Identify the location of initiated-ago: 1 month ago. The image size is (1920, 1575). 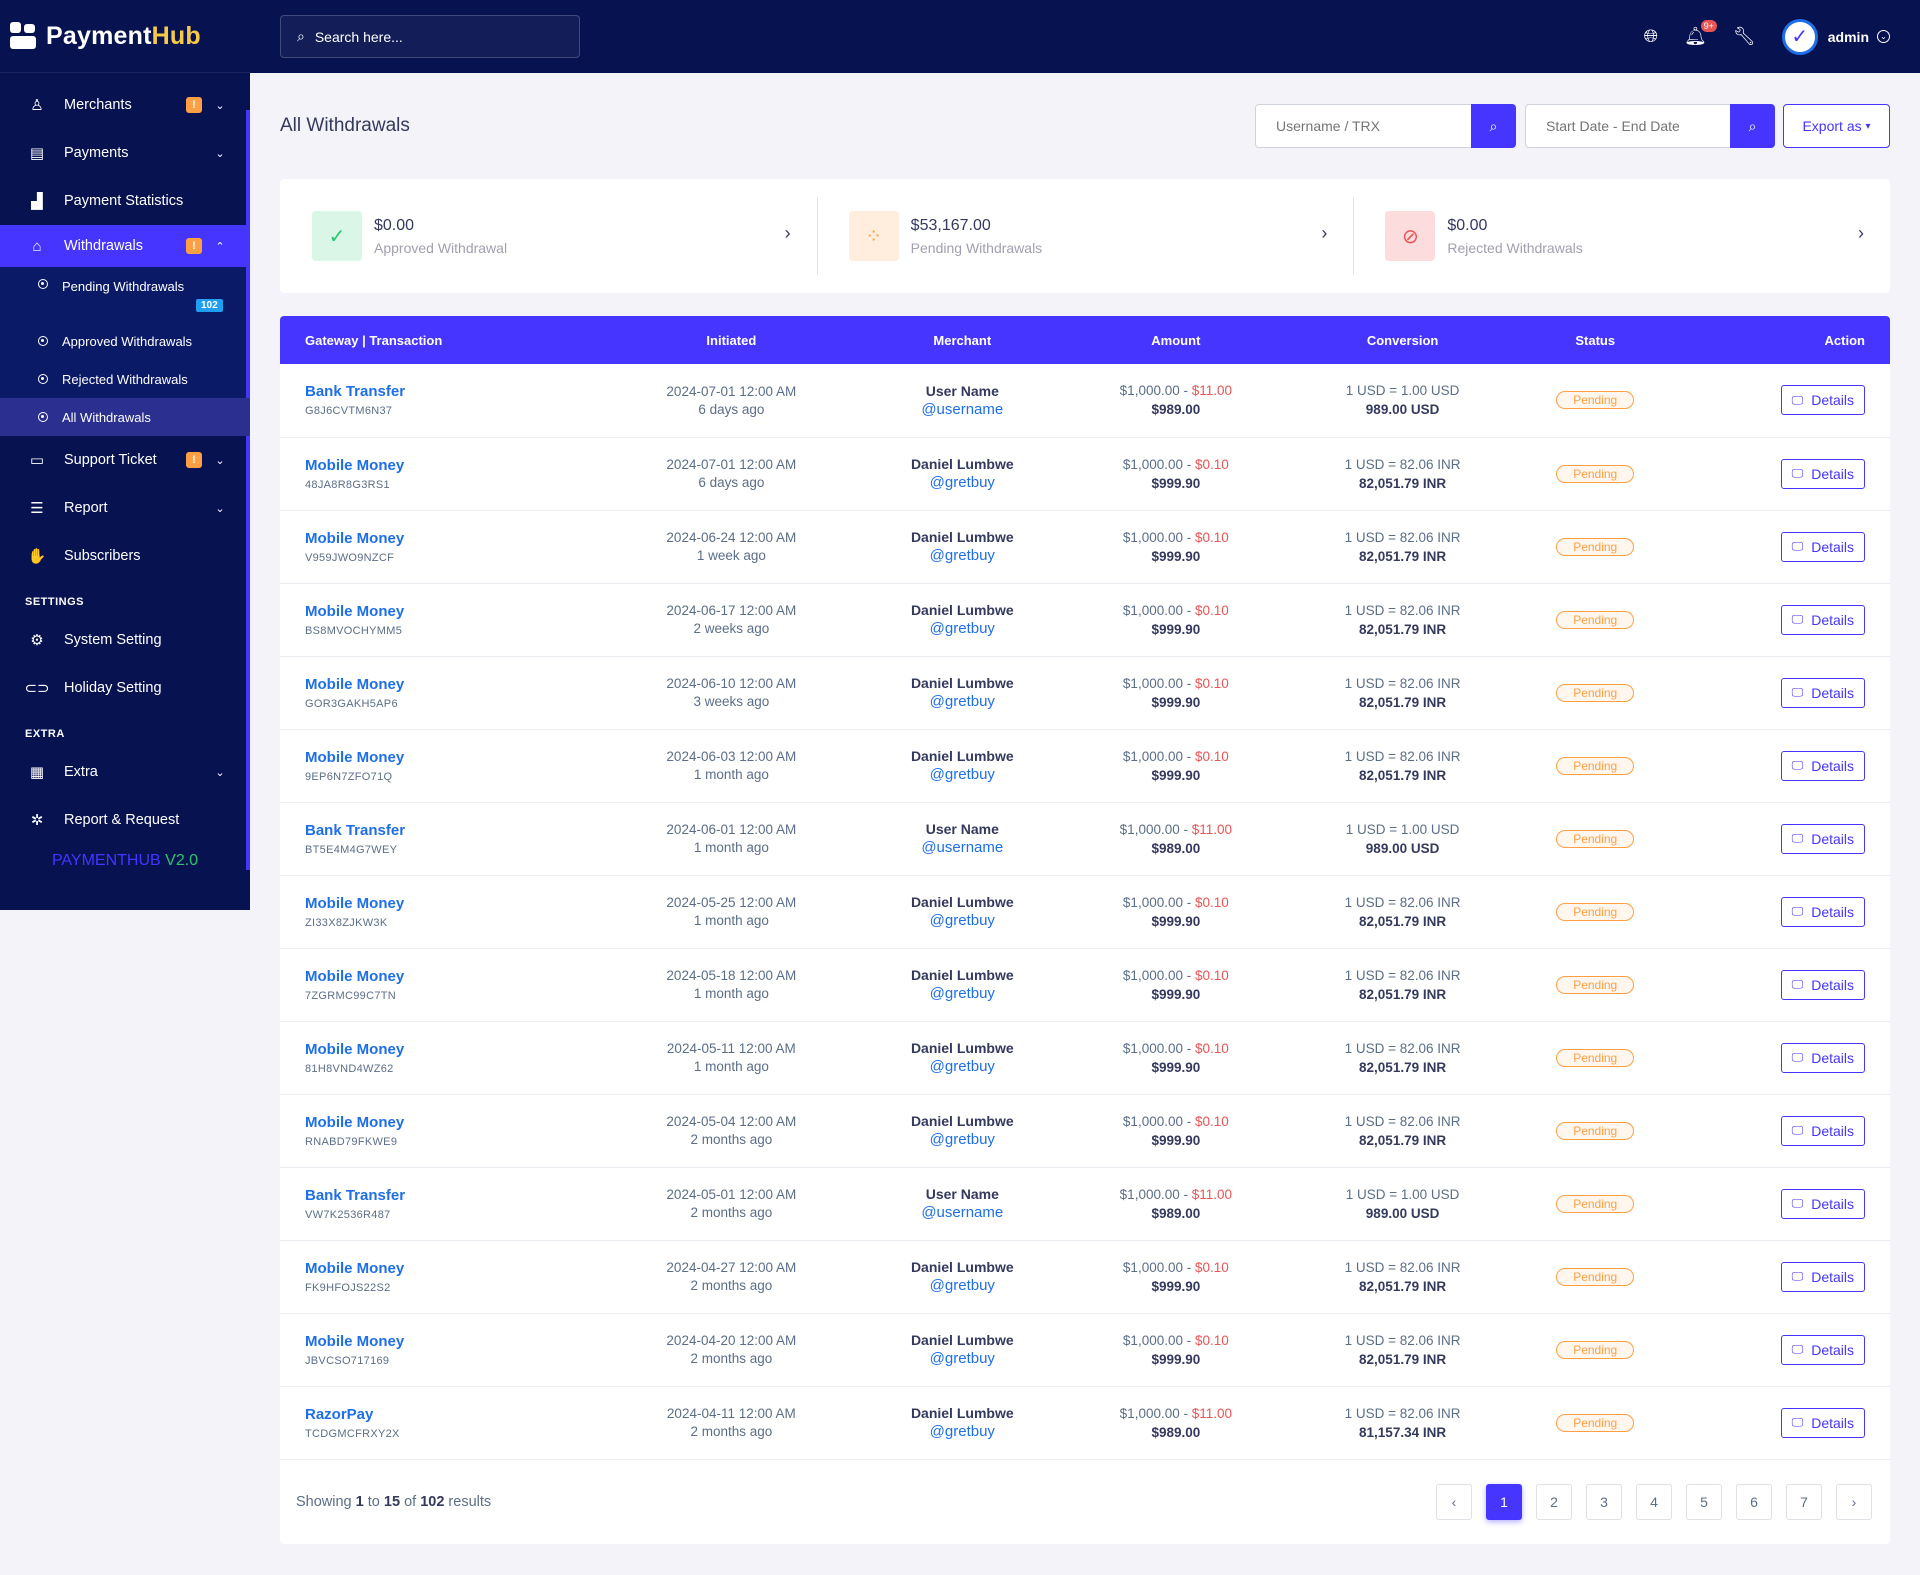
(731, 920).